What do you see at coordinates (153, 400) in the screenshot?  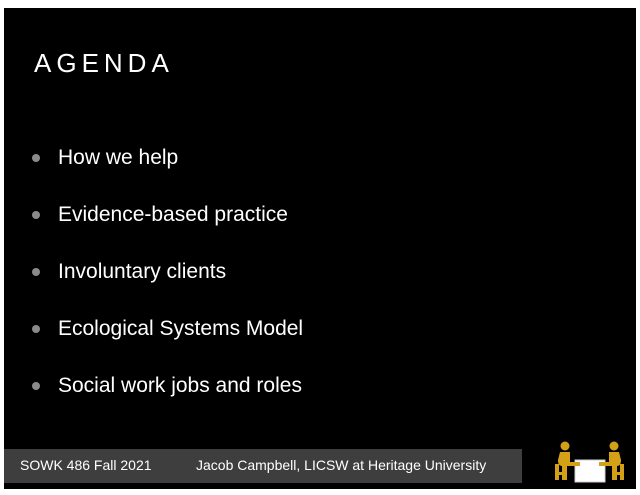 I see `agenda-item-social-work-jobs: Social work jobs and roles` at bounding box center [153, 400].